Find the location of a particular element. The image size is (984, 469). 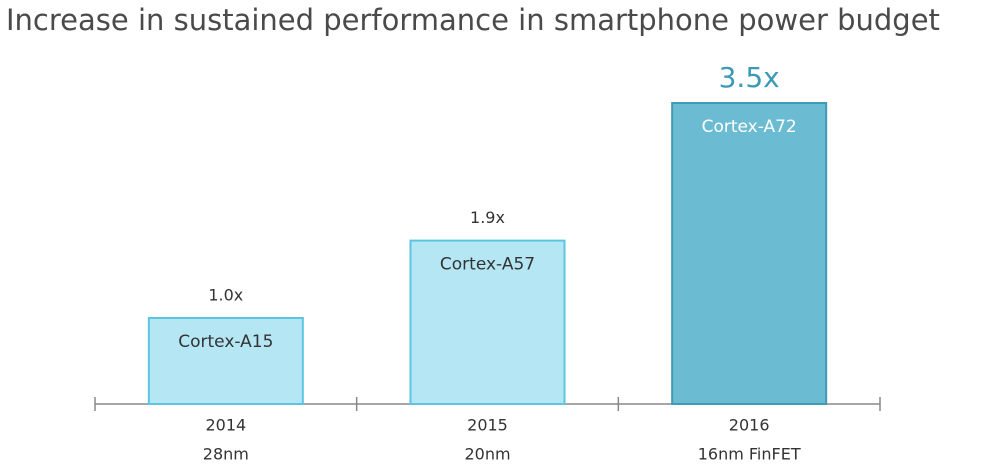

x-tick-sublabel: 20nm is located at coordinates (487, 454).